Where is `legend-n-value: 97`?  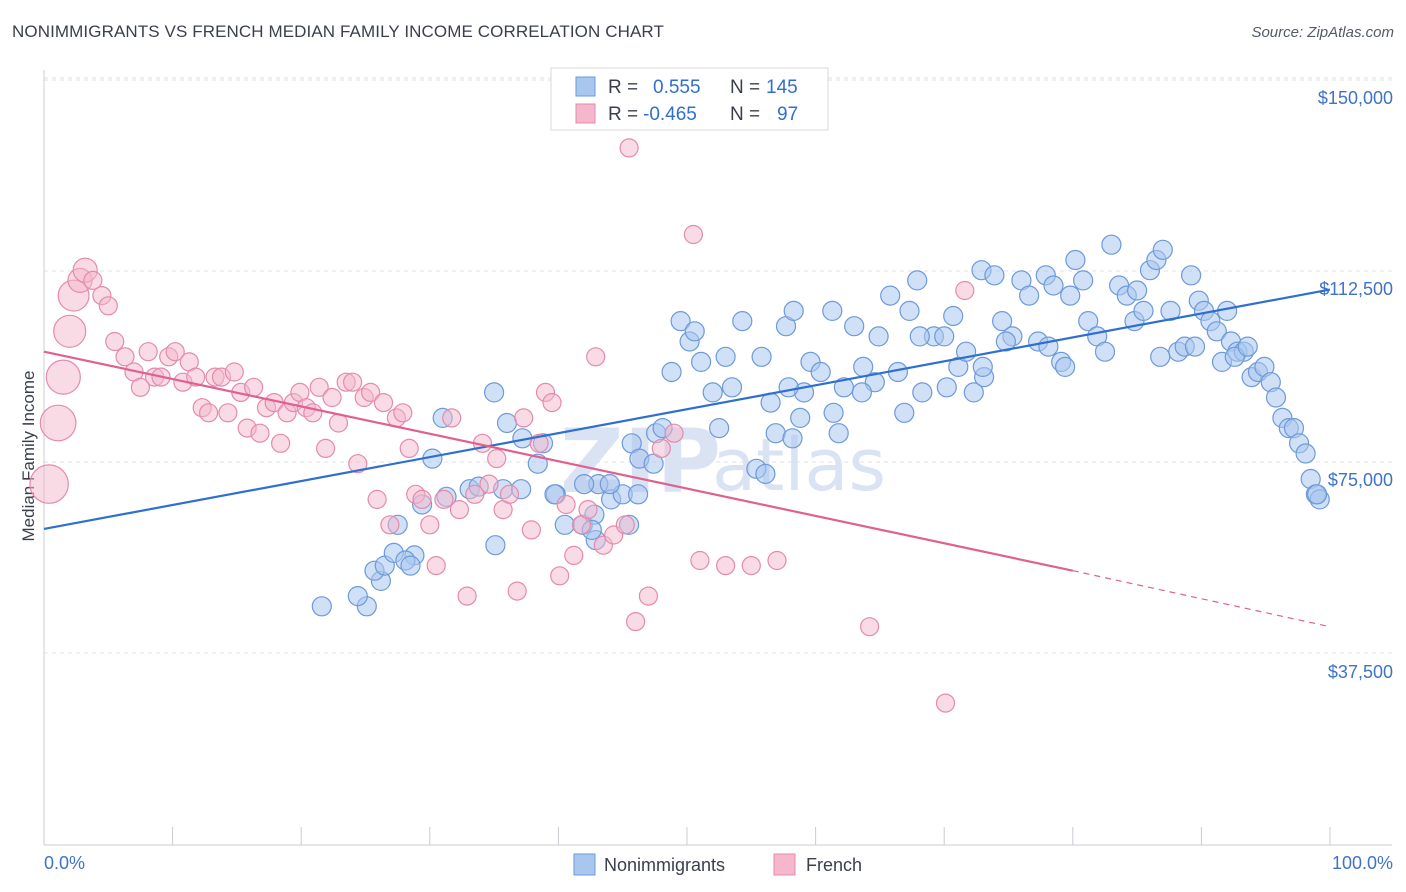 legend-n-value: 97 is located at coordinates (787, 114).